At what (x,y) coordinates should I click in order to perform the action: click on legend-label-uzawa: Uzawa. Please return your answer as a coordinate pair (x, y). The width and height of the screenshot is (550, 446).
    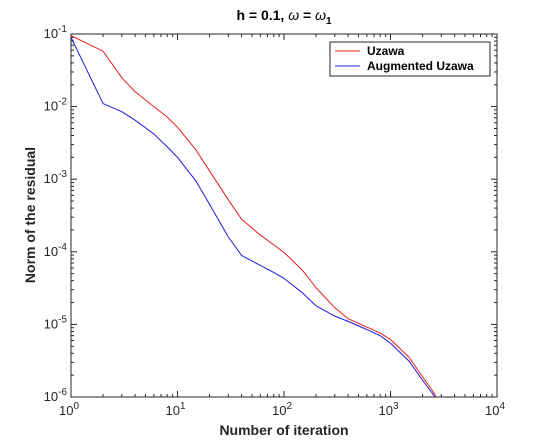
    Looking at the image, I should click on (386, 51).